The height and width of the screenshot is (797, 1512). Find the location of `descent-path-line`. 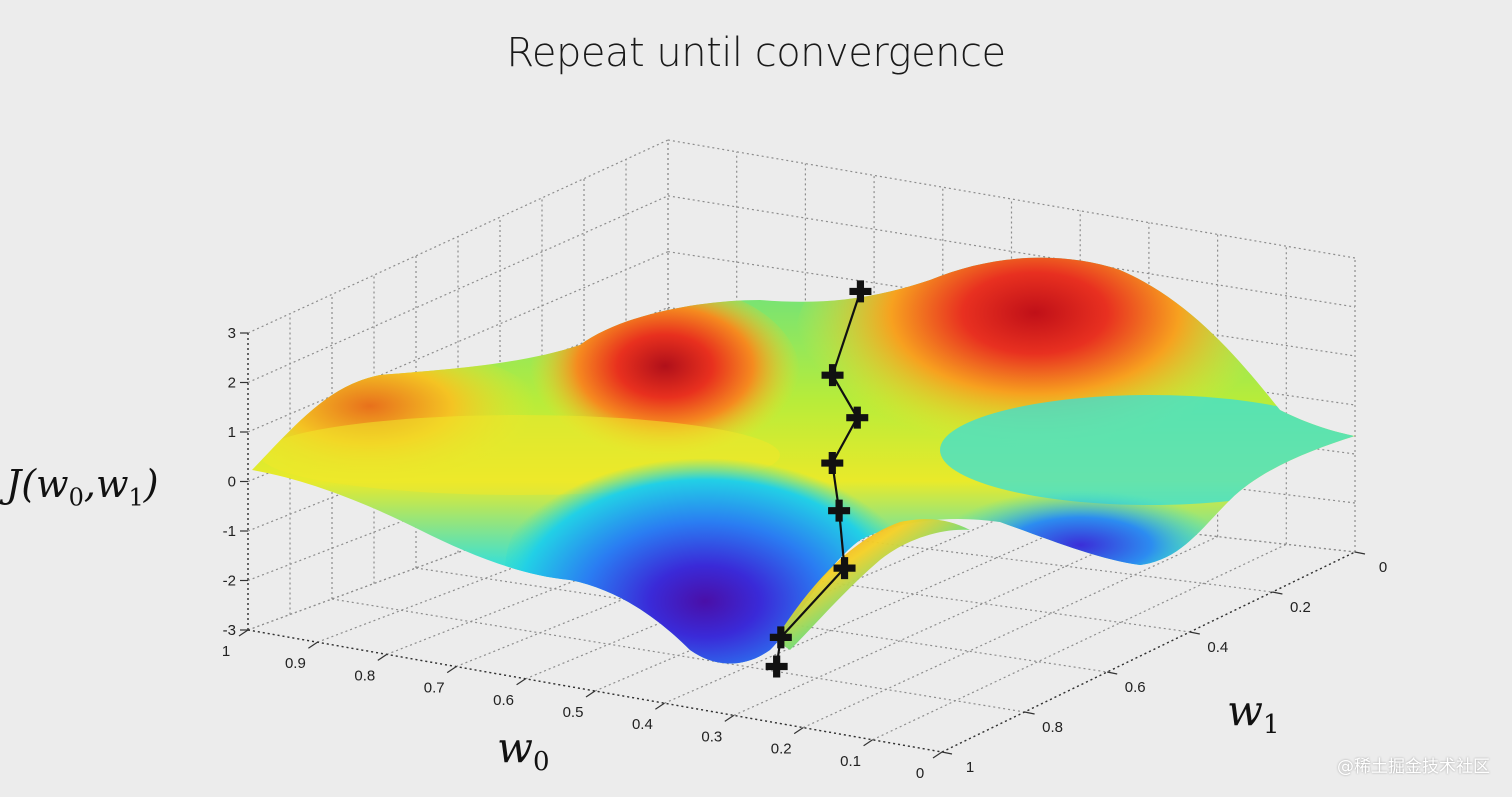

descent-path-line is located at coordinates (818, 479).